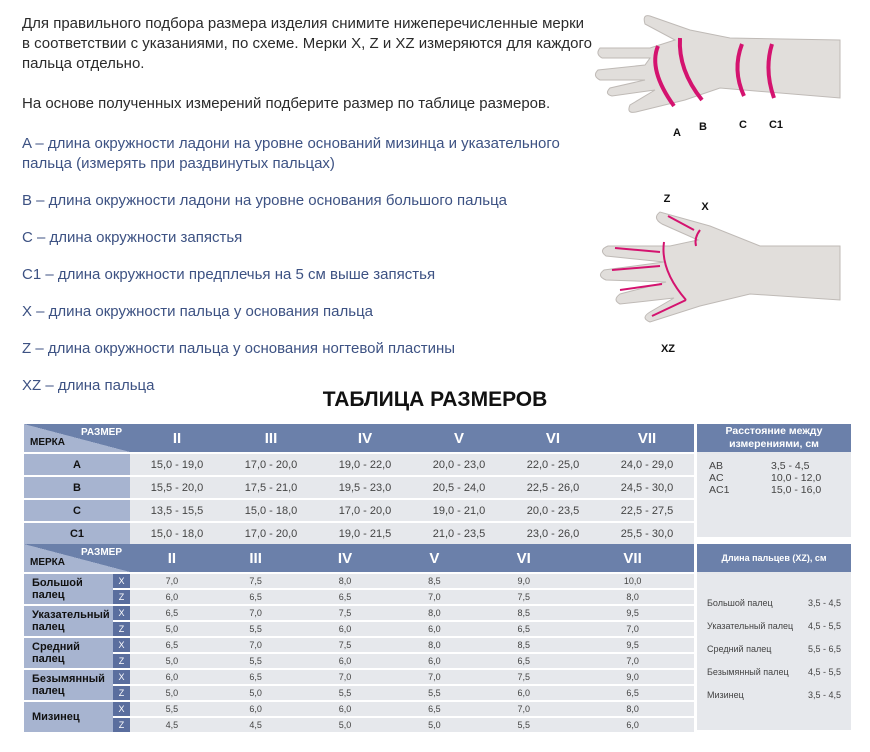 The image size is (870, 752). I want to click on size-value: 23,0 - 26,0, so click(553, 533).